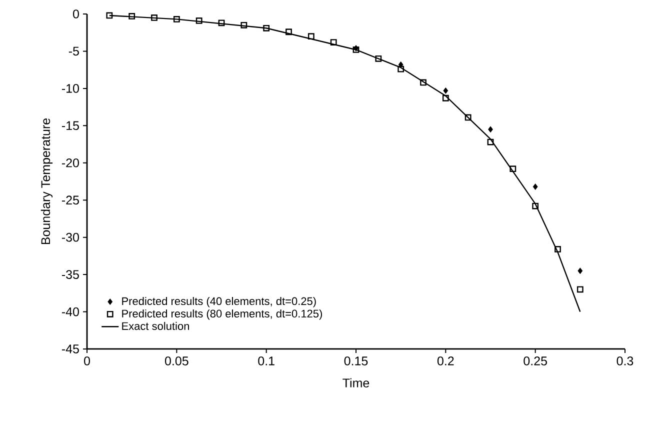  I want to click on legend-label: Predicted results (80 elements, dt=0.125), so click(222, 314).